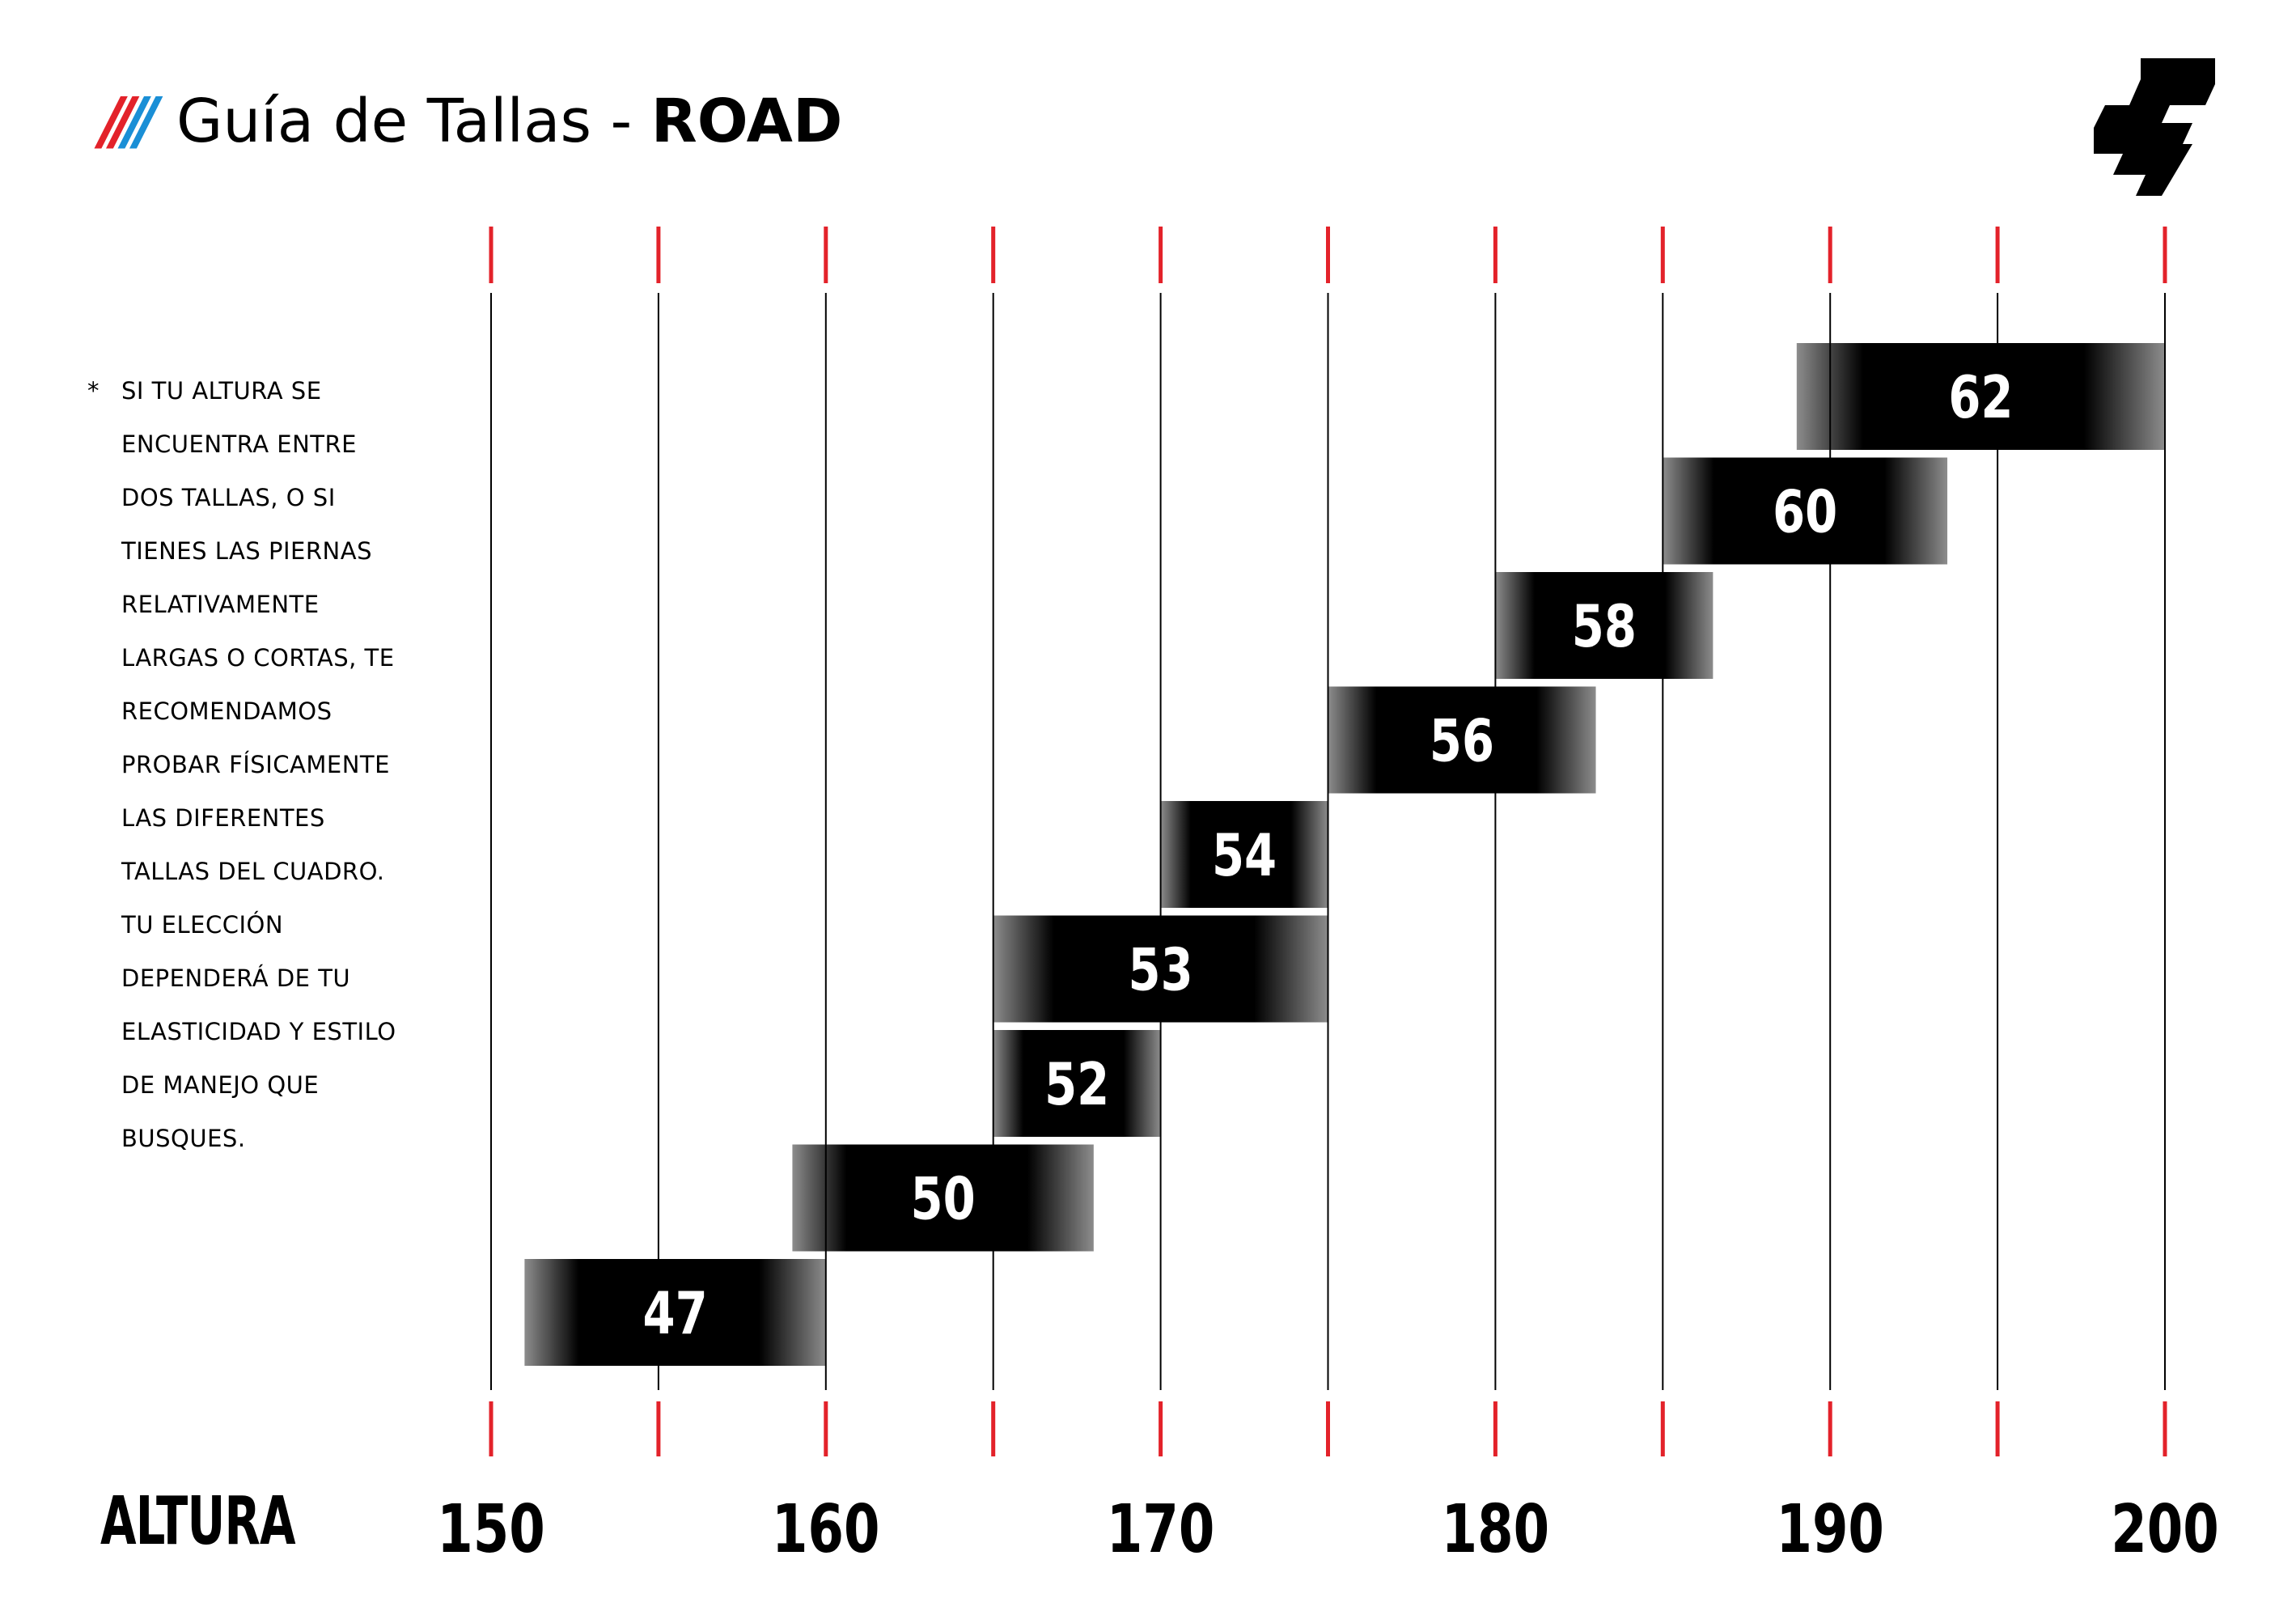 This screenshot has height=1615, width=2296. Describe the element at coordinates (246, 551) in the screenshot. I see `note-line: TIENES LAS PIERNAS` at that location.